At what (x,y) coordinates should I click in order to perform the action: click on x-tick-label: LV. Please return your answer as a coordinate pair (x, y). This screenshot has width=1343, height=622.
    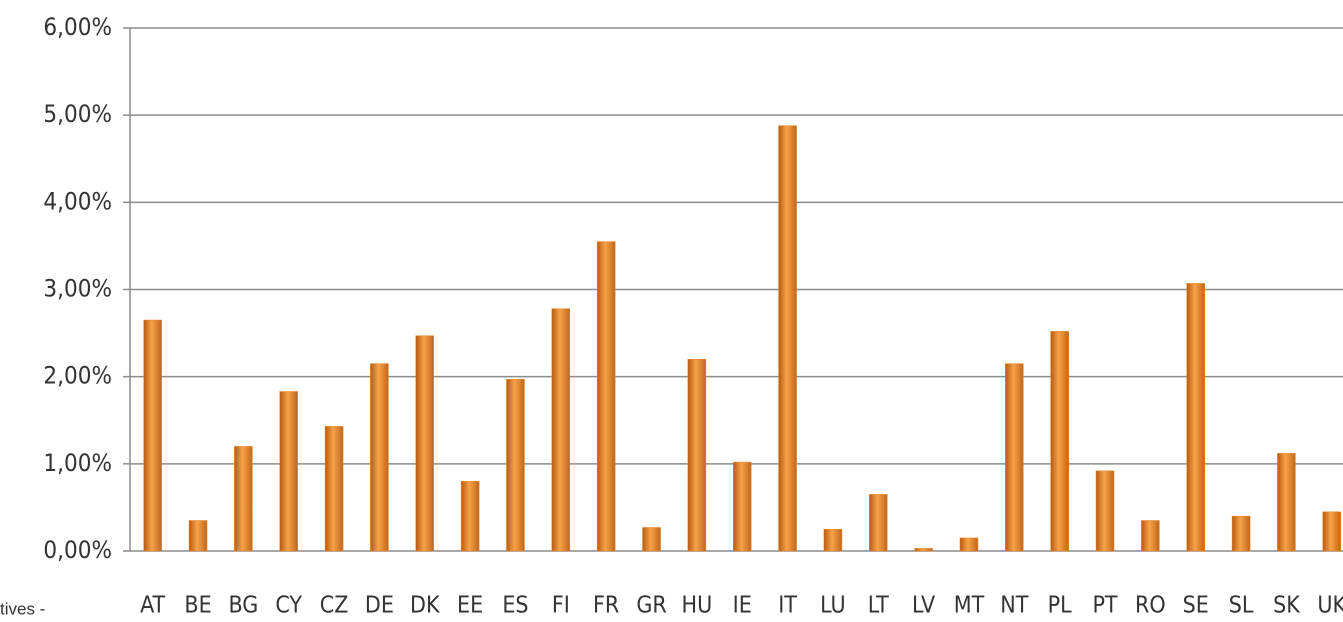
    Looking at the image, I should click on (923, 606).